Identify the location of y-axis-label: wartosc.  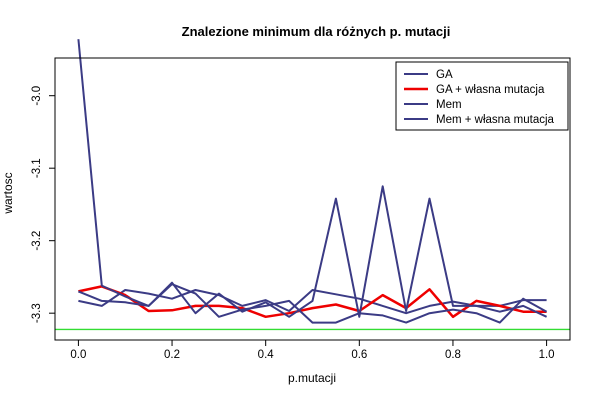
(8, 193).